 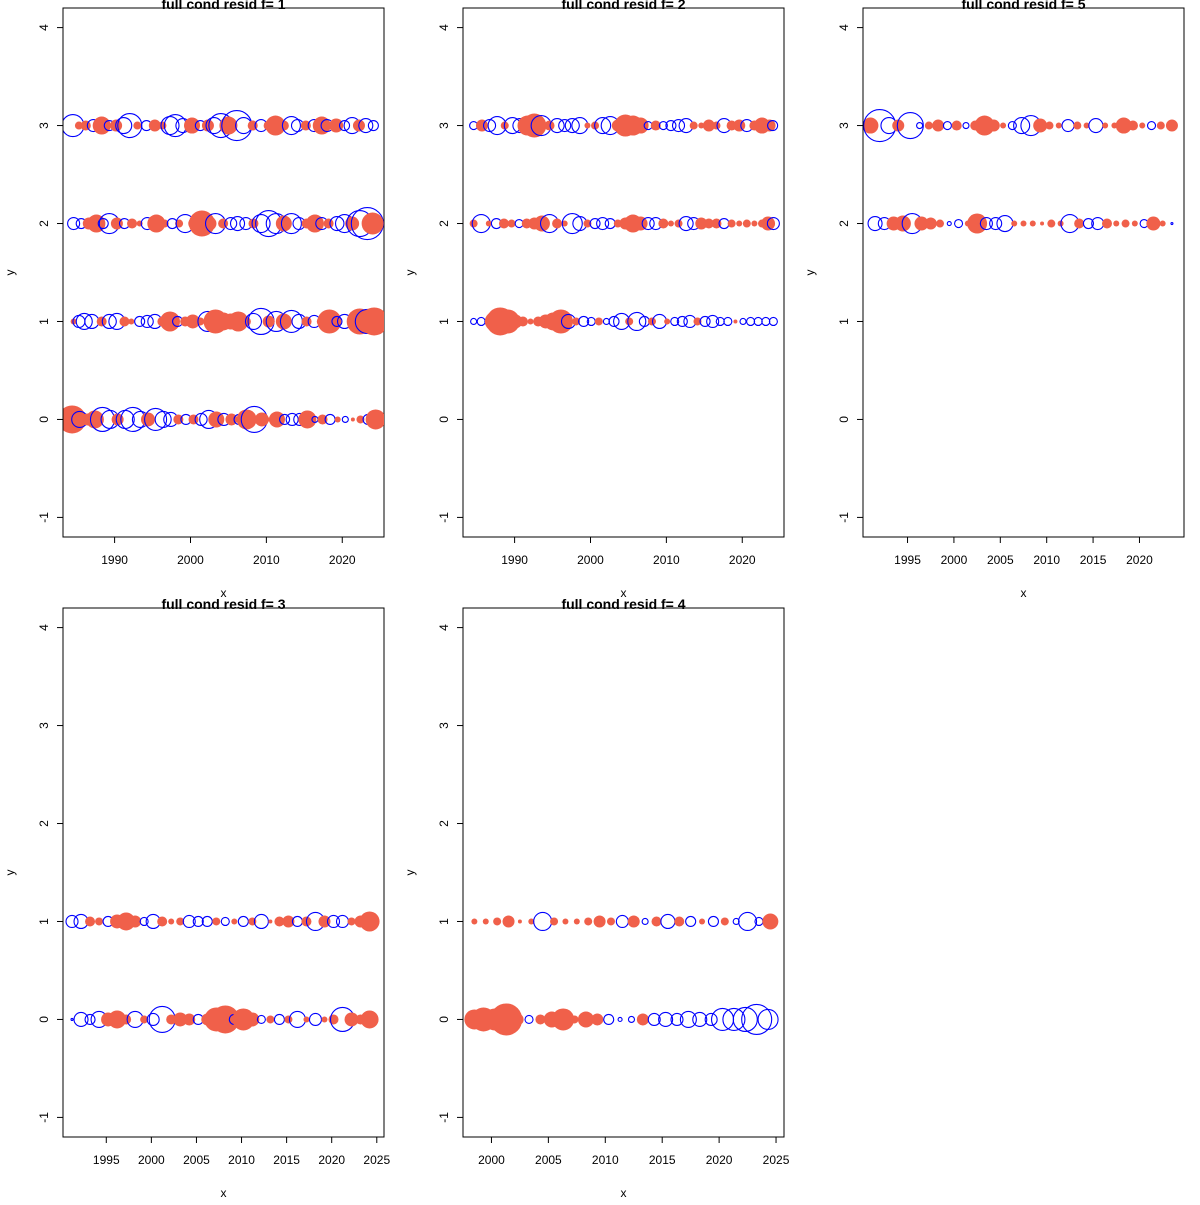 What do you see at coordinates (376, 1160) in the screenshot?
I see `x-tick-label: 2025` at bounding box center [376, 1160].